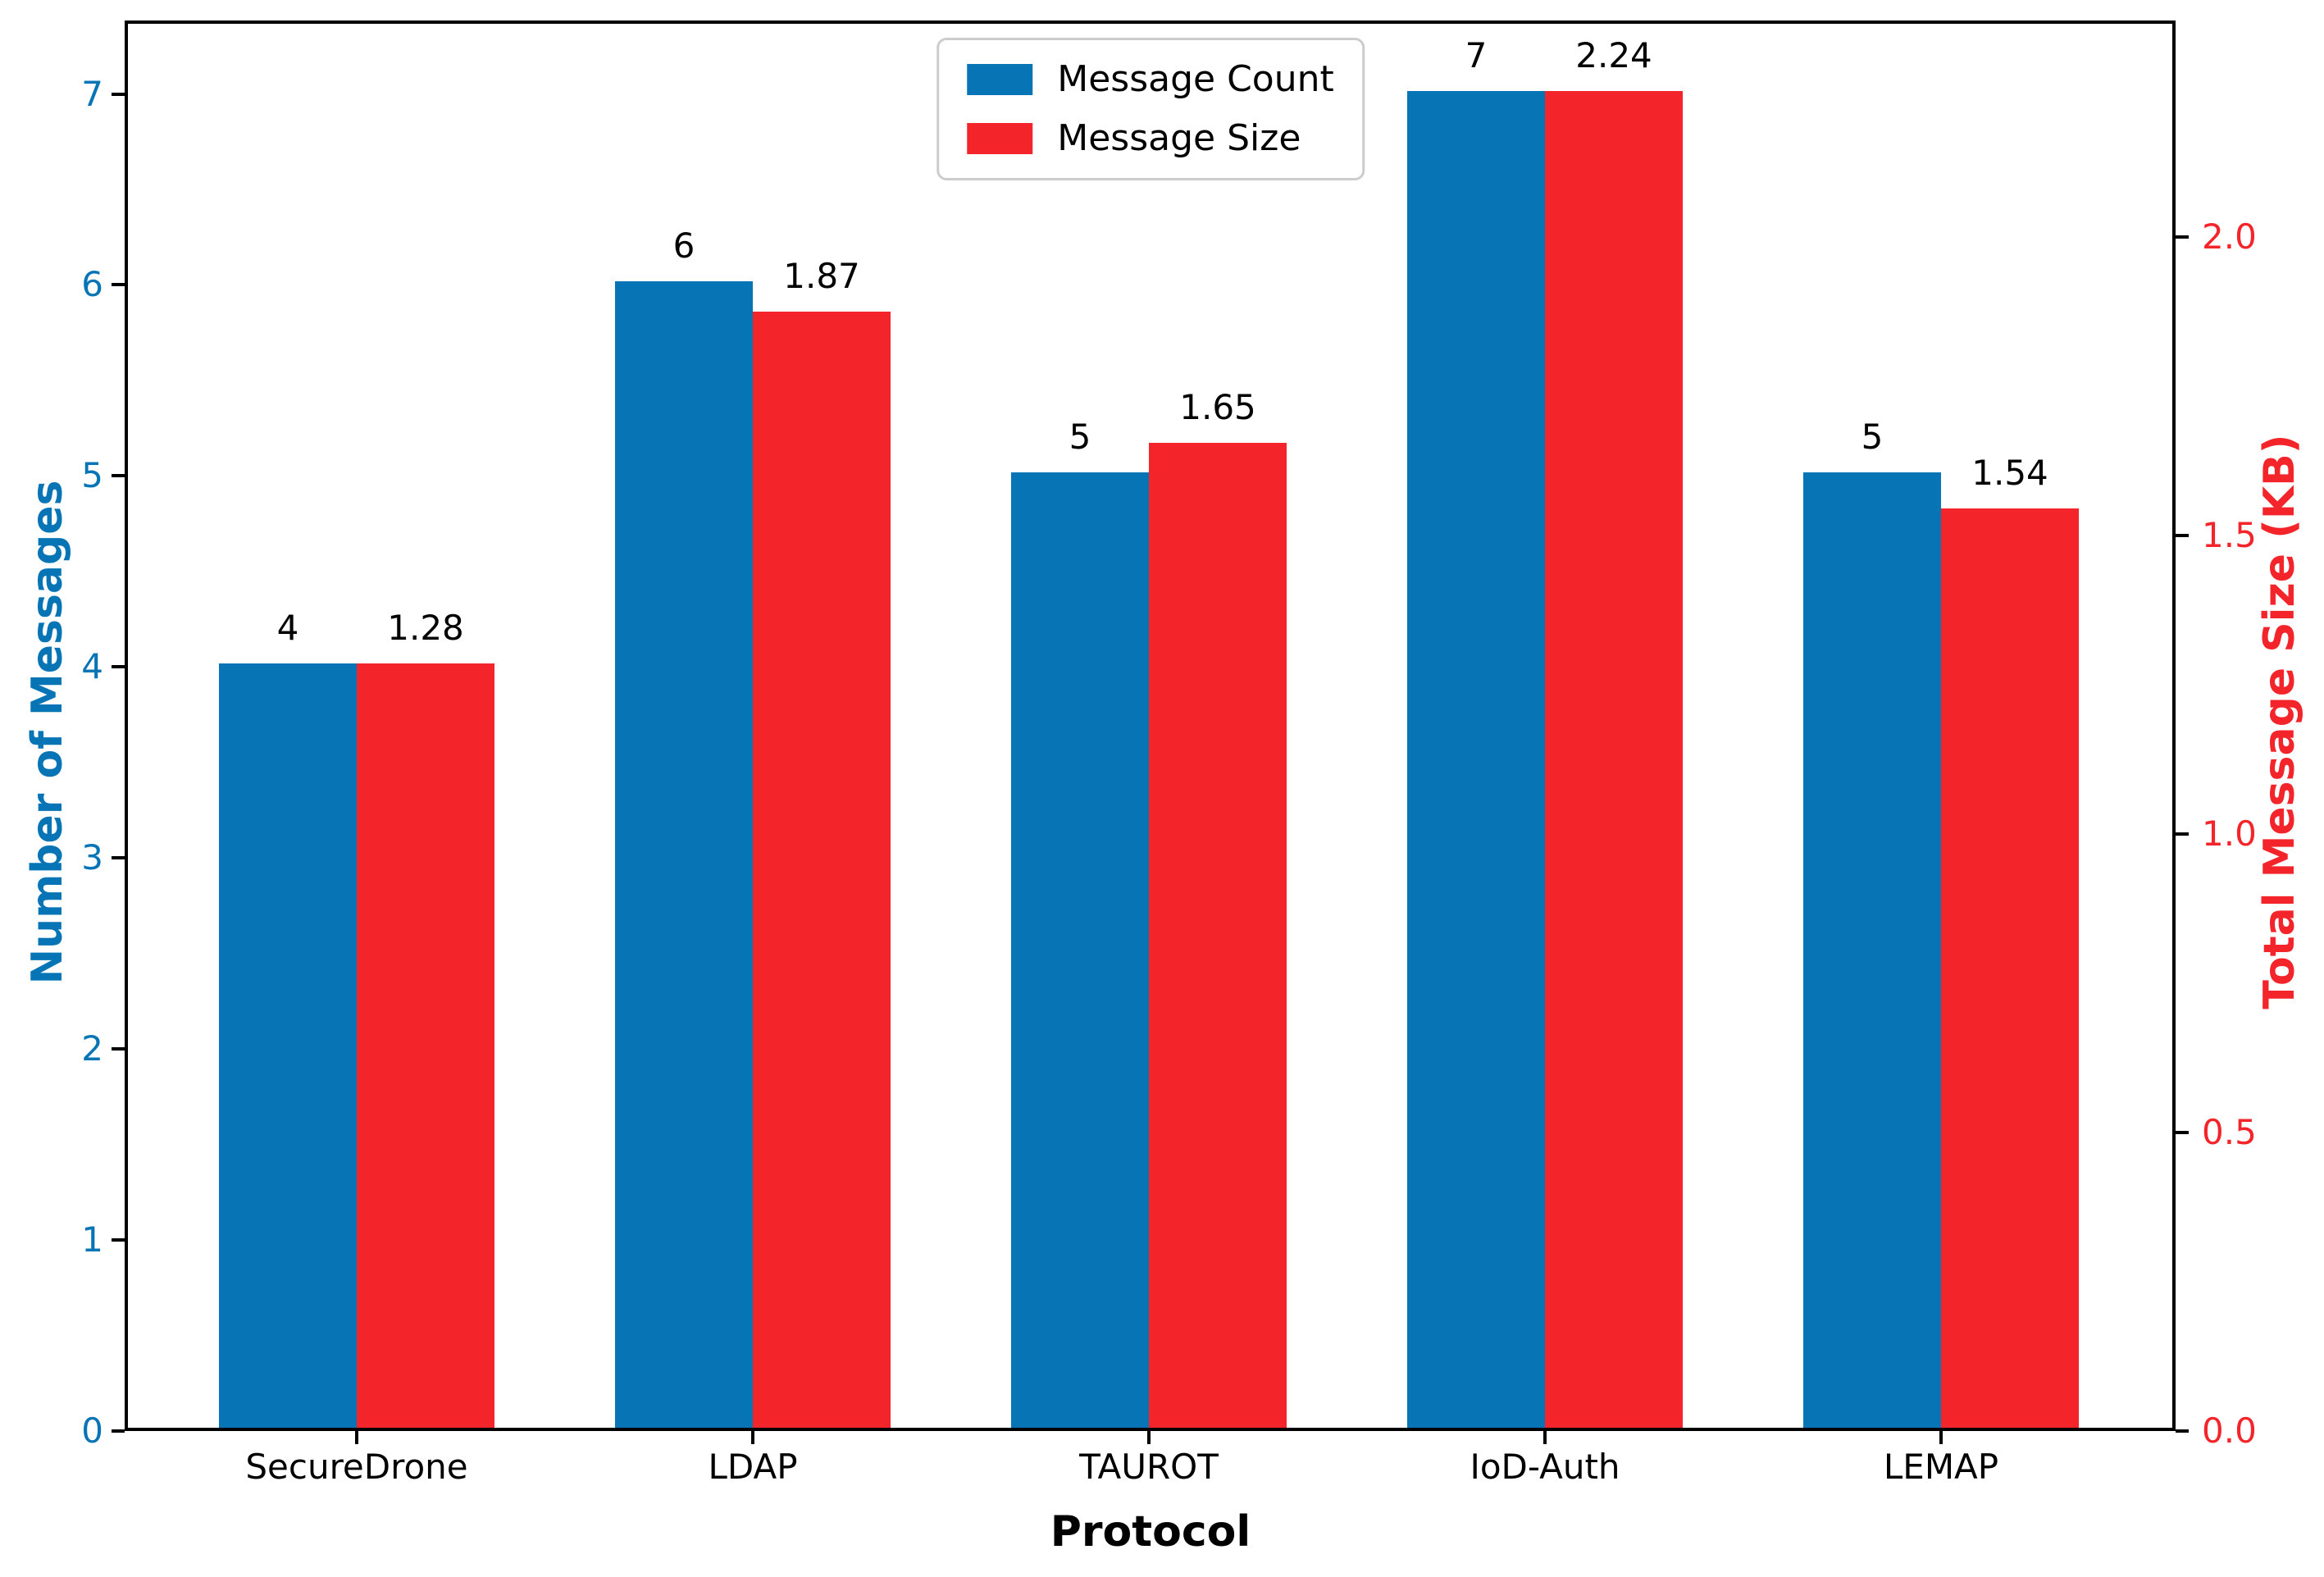 The width and height of the screenshot is (2324, 1577). I want to click on bar-value-label: 6, so click(683, 246).